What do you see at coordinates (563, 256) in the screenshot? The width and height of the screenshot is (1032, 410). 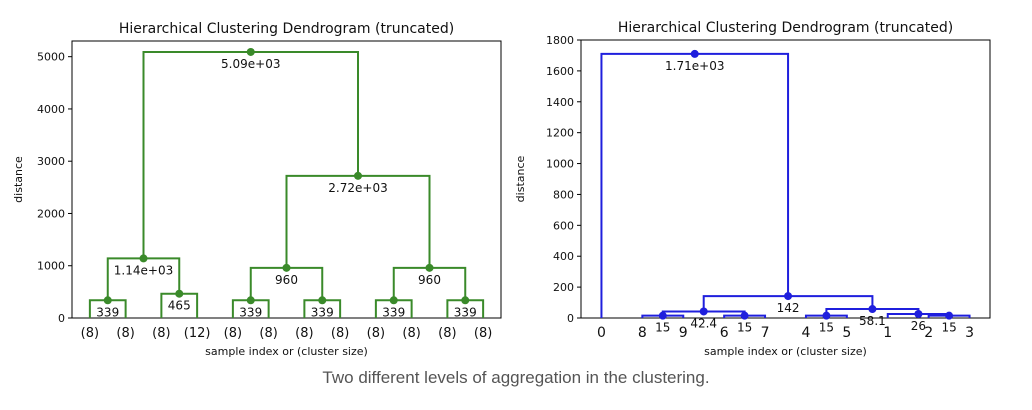 I see `y-tick-label: 400` at bounding box center [563, 256].